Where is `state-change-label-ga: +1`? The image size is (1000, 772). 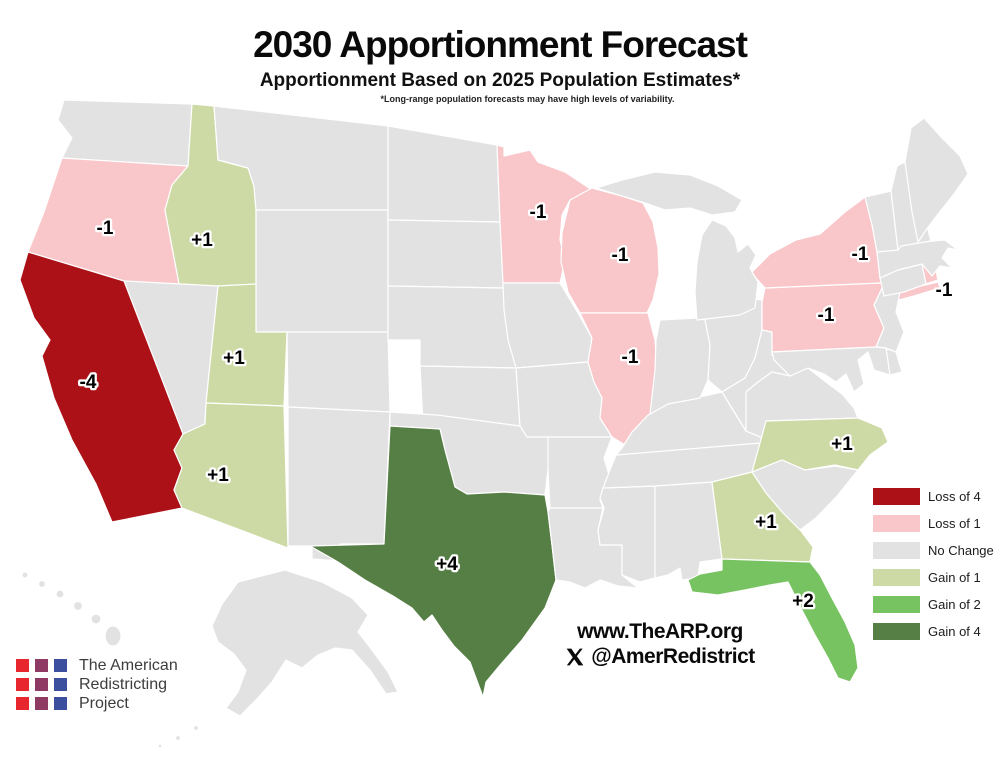
state-change-label-ga: +1 is located at coordinates (766, 522).